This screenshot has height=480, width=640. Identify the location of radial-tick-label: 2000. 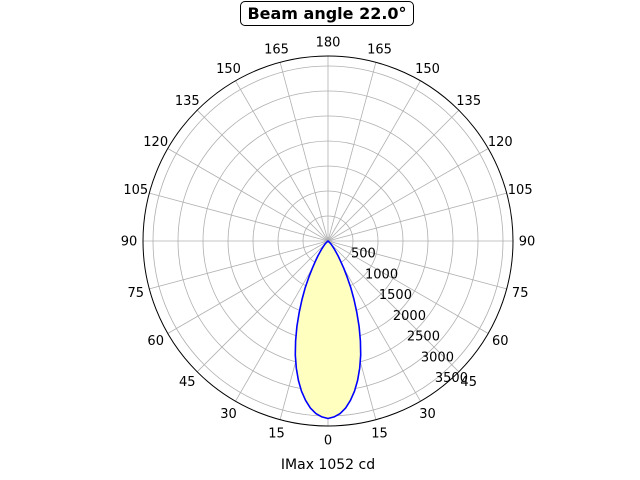
(409, 316).